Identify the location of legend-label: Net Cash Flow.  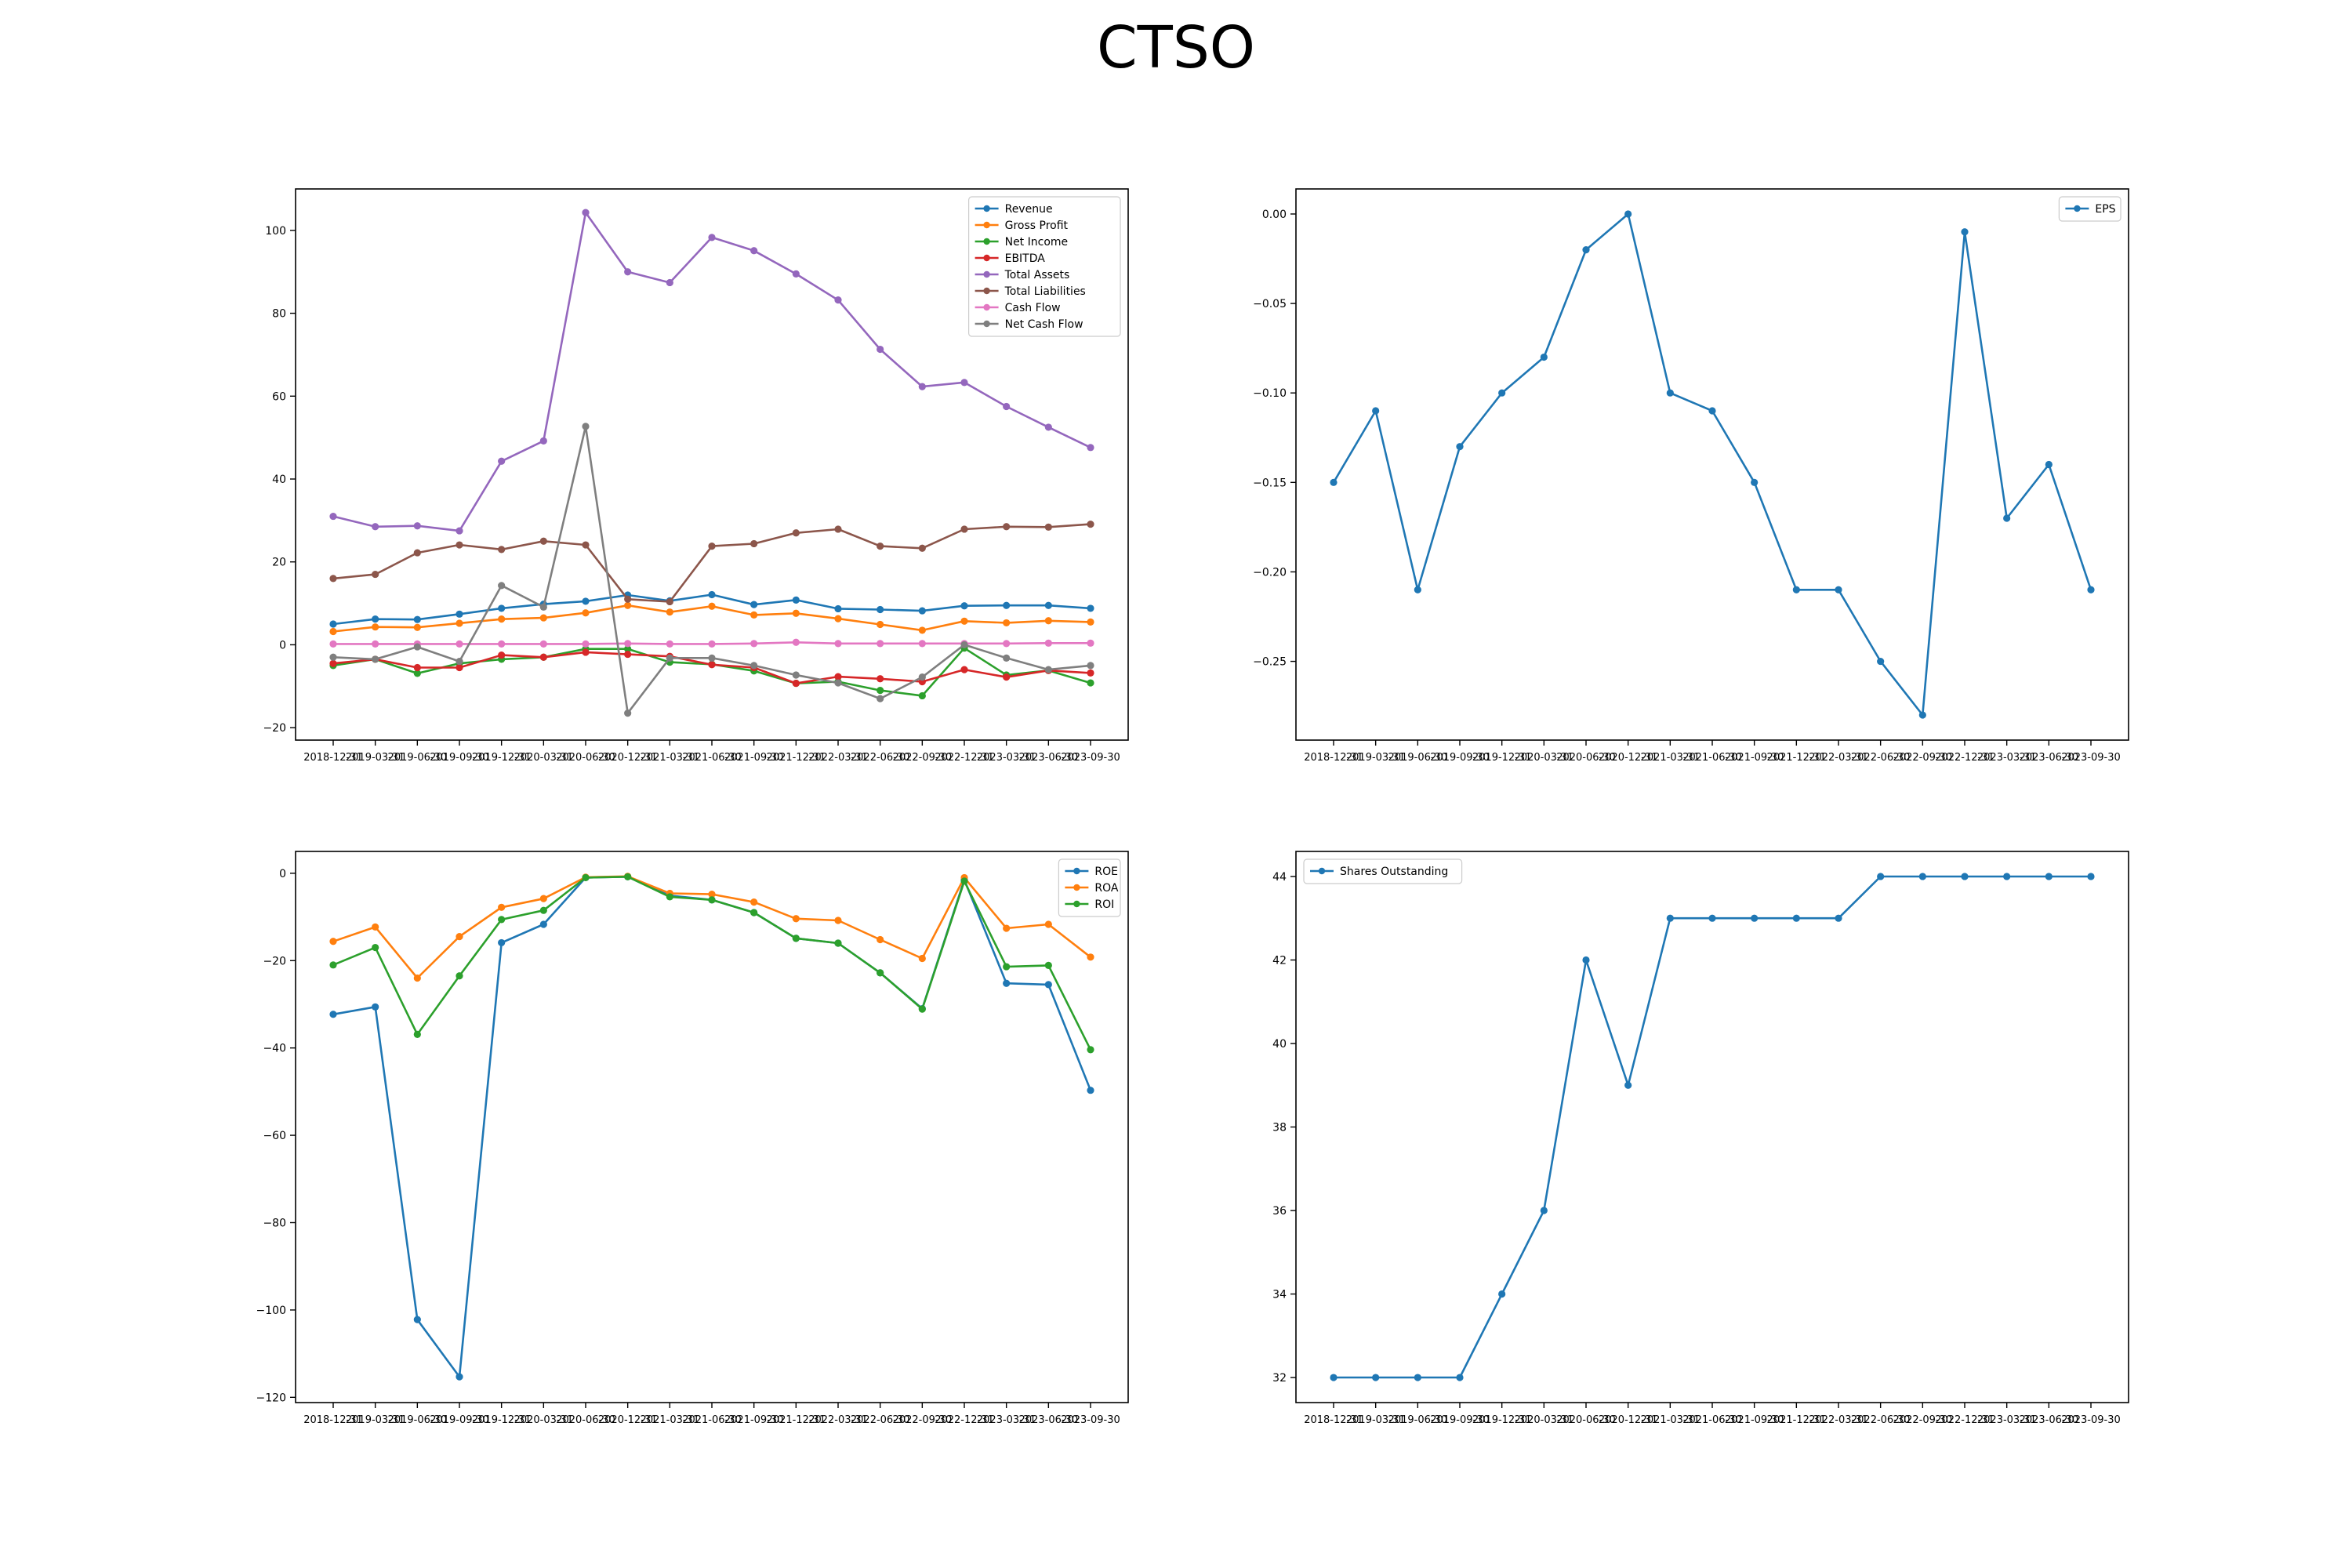
(1044, 324).